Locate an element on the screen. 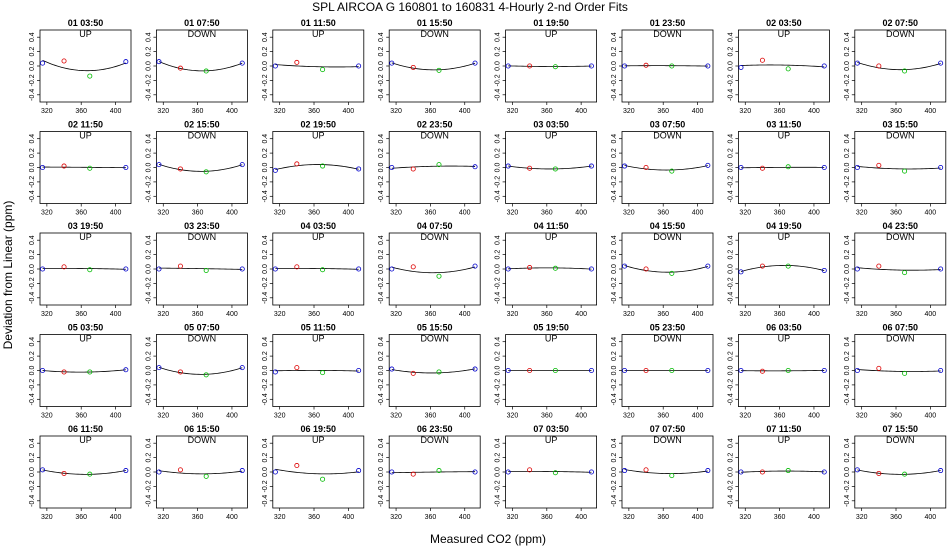 Image resolution: width=950 pixels, height=550 pixels. panel-title: 06 11:50 is located at coordinates (85, 429).